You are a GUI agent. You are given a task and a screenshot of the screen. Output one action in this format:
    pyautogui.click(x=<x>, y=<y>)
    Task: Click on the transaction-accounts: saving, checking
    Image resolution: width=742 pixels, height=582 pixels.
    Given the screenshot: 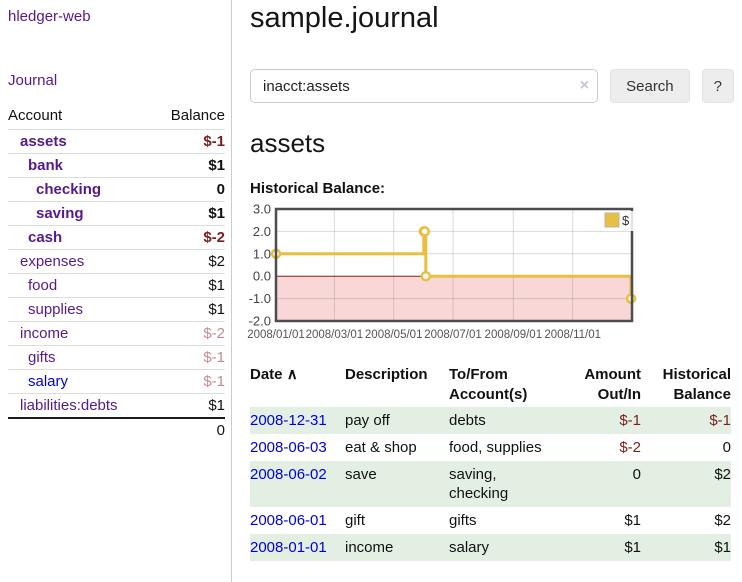 What is the action you would take?
    pyautogui.click(x=479, y=484)
    